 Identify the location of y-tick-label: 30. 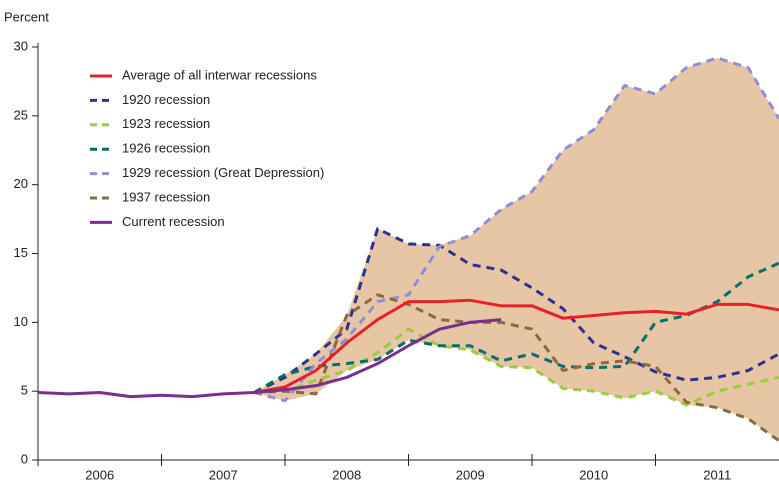
(21, 45).